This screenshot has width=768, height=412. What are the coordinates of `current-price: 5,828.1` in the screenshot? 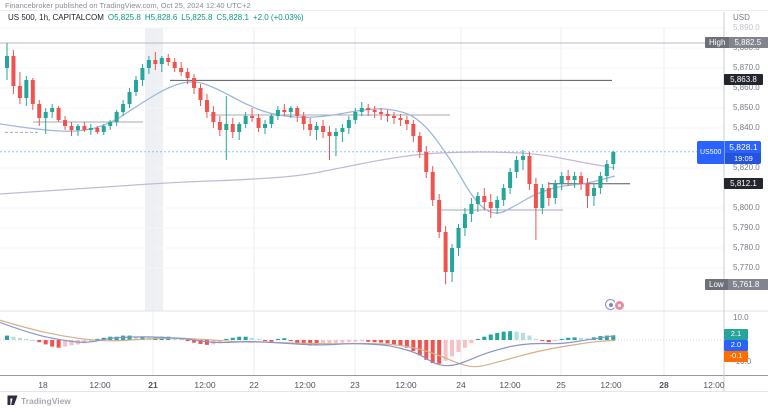 It's located at (743, 147).